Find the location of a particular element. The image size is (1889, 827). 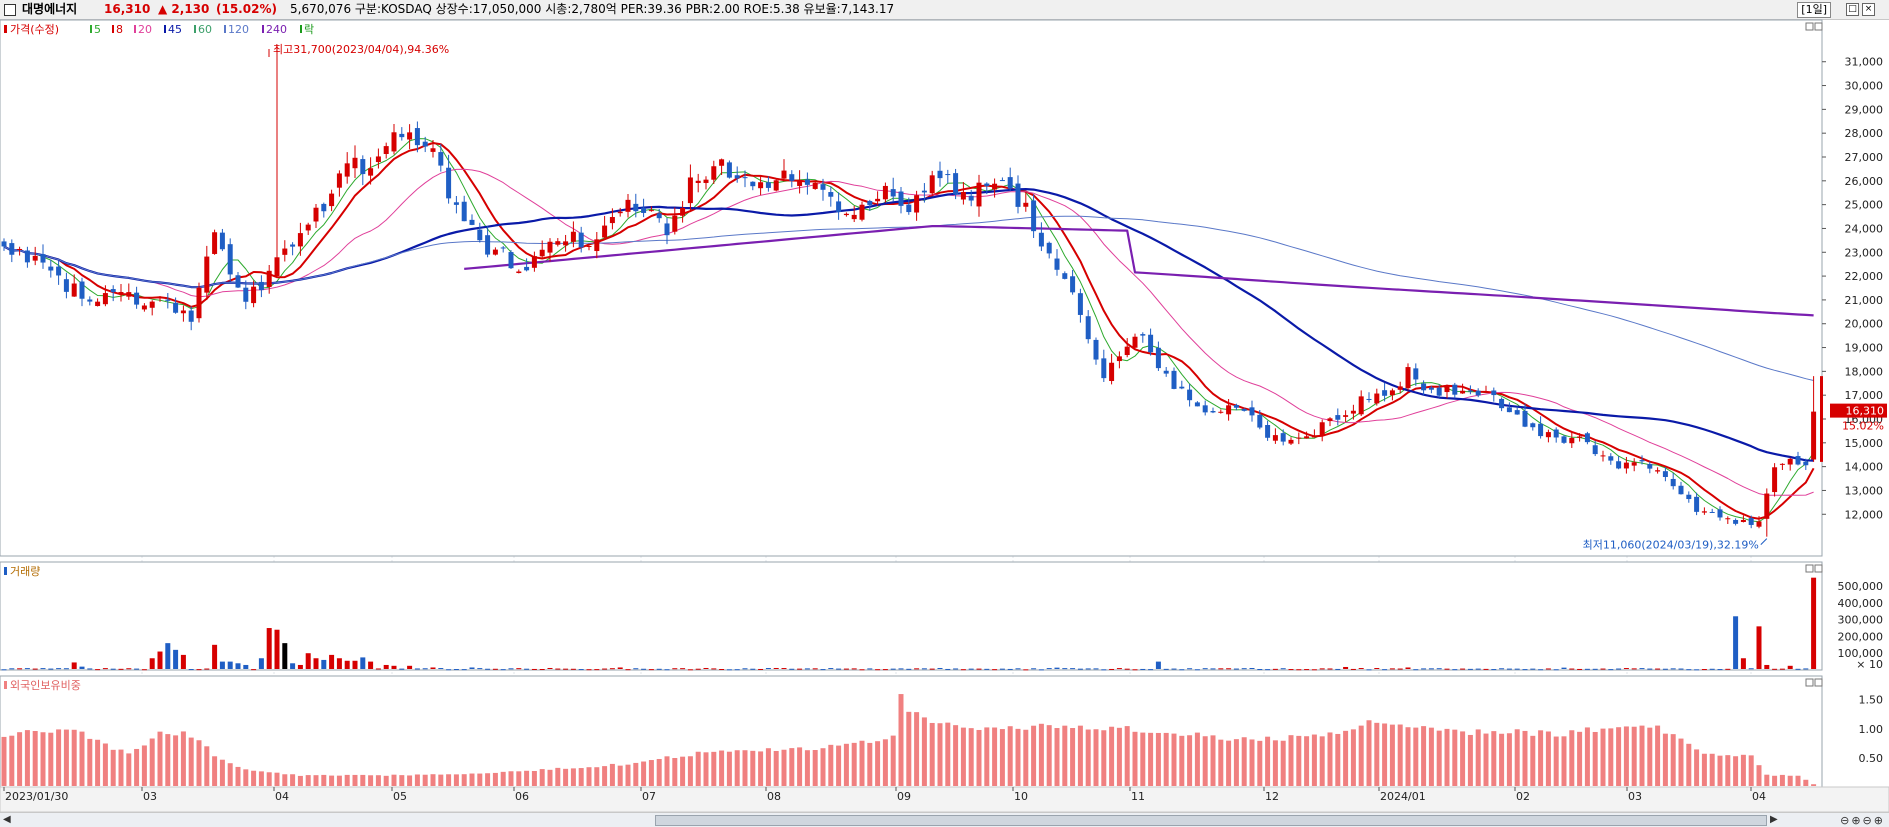

scroll-right-icon: ▶ is located at coordinates (1774, 819).